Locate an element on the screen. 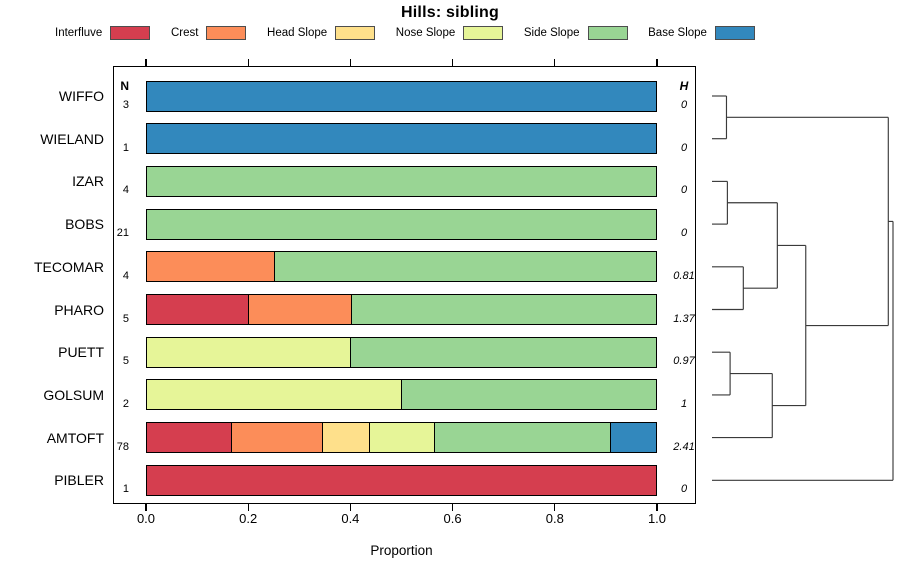 This screenshot has height=580, width=900. bar-segment-head-slope is located at coordinates (346, 438).